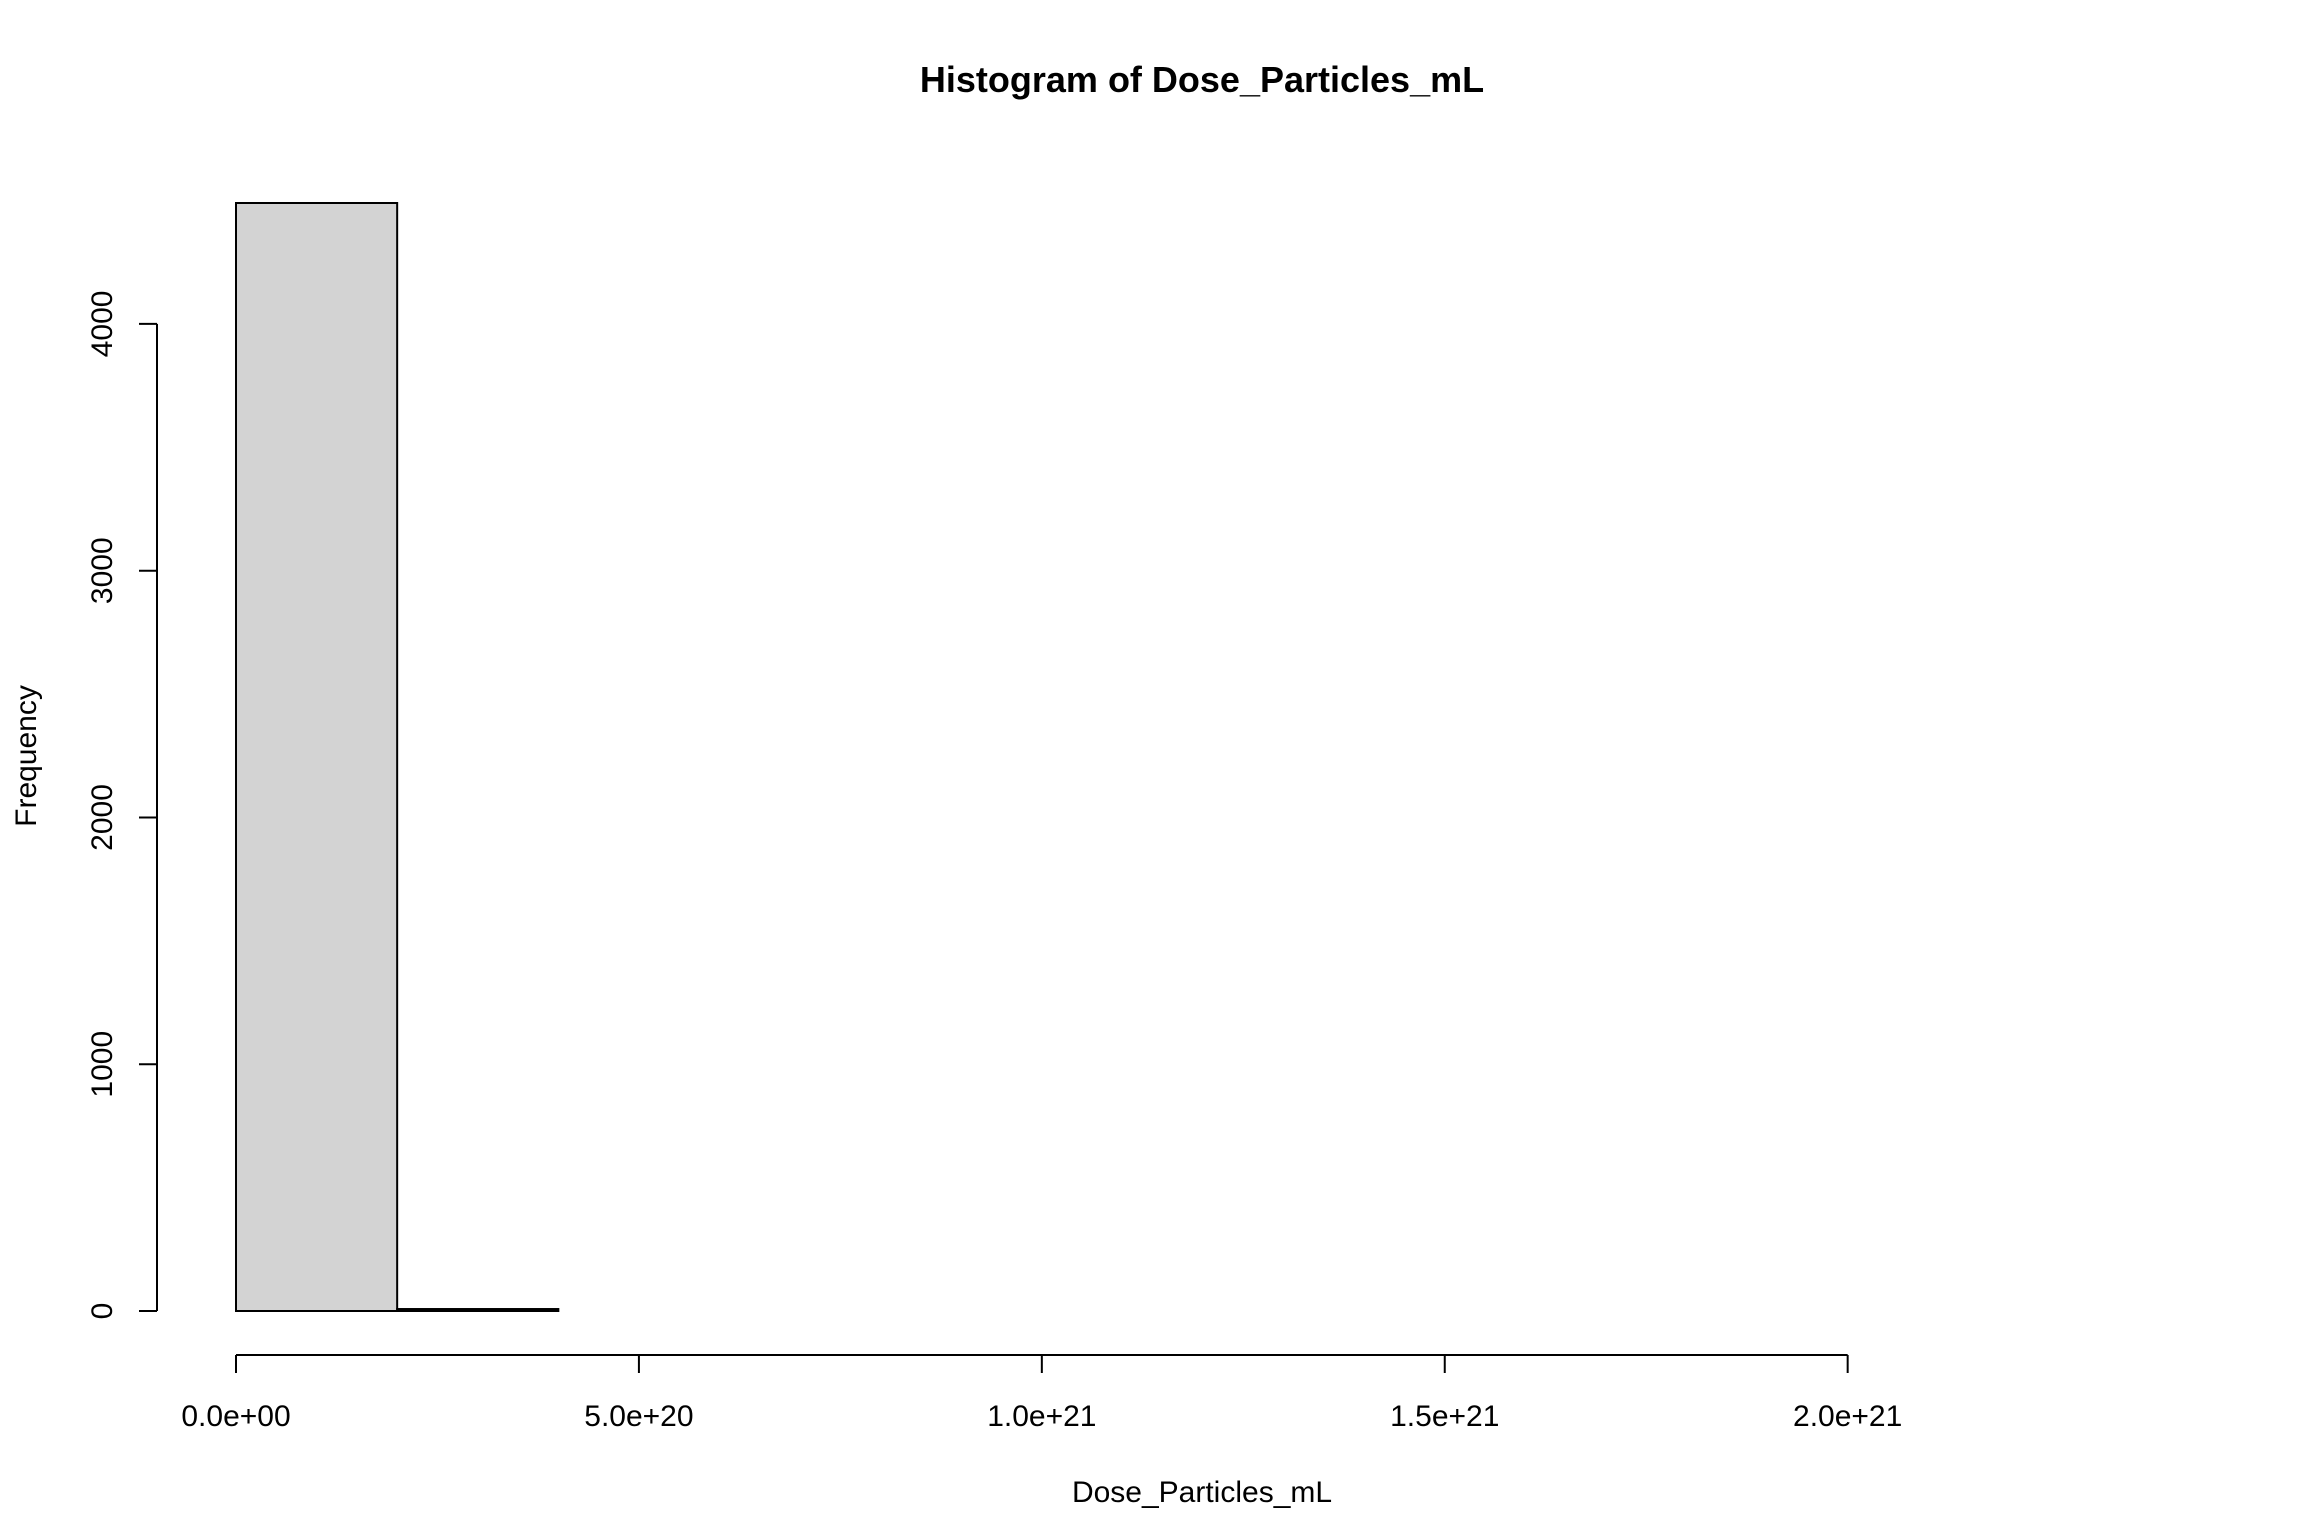 The width and height of the screenshot is (2304, 1536). Describe the element at coordinates (102, 570) in the screenshot. I see `y-tick-label: 3000` at that location.